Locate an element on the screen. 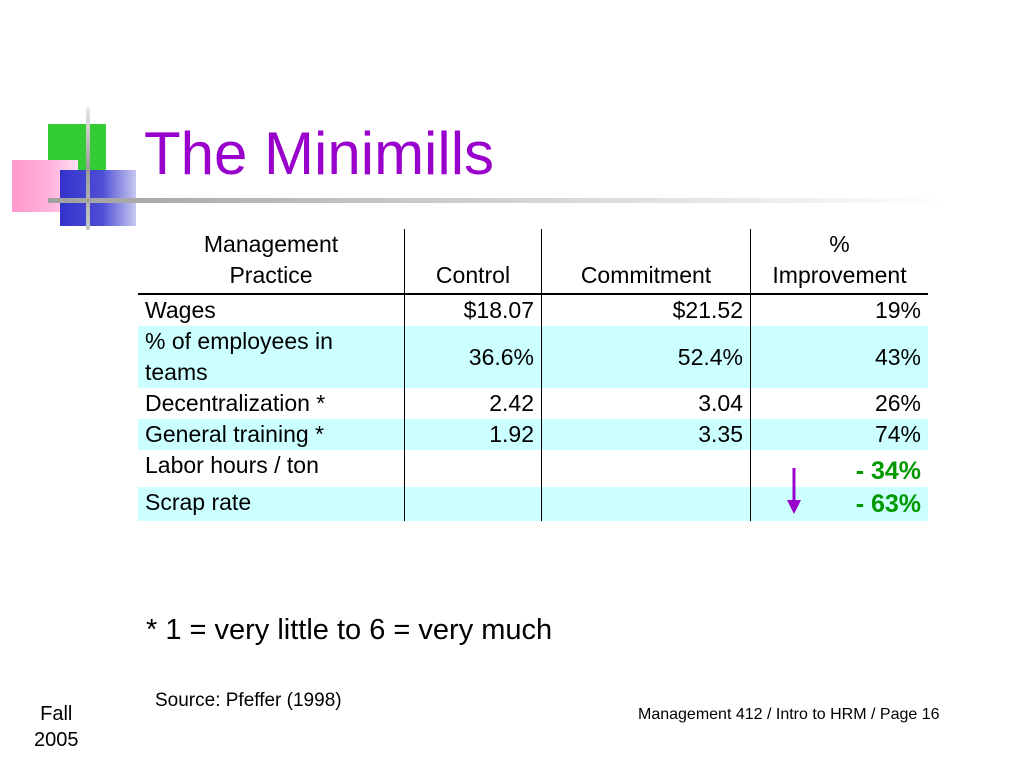  table-row: % of employees in teams 36.6% 52.4% 43% is located at coordinates (533, 357).